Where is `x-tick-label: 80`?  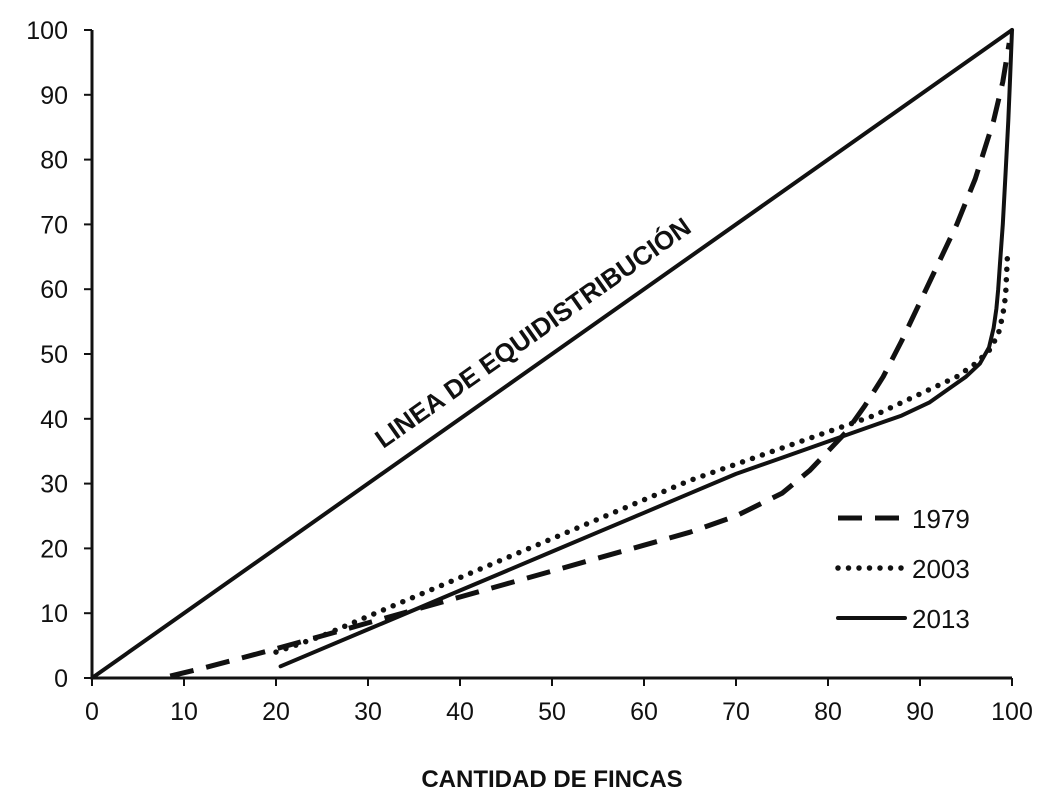
x-tick-label: 80 is located at coordinates (828, 712).